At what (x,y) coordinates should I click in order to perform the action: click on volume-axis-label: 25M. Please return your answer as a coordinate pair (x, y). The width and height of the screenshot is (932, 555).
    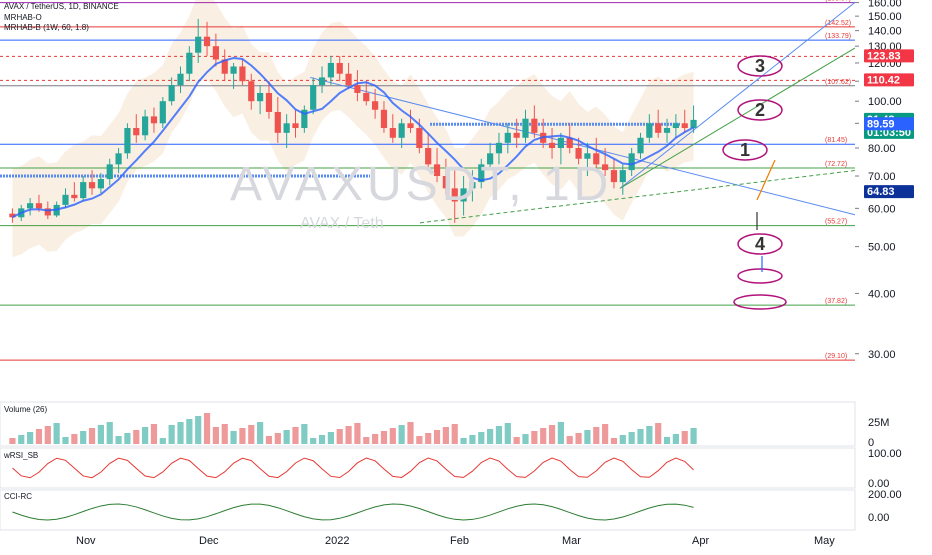
    Looking at the image, I should click on (878, 423).